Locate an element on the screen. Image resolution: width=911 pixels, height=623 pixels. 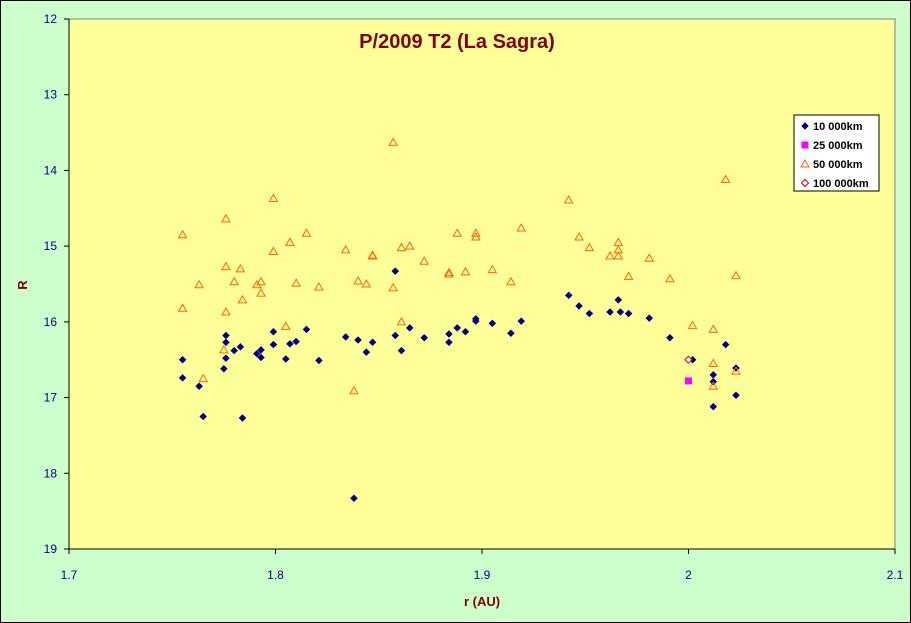
legend-item-label: 25 000km is located at coordinates (838, 146).